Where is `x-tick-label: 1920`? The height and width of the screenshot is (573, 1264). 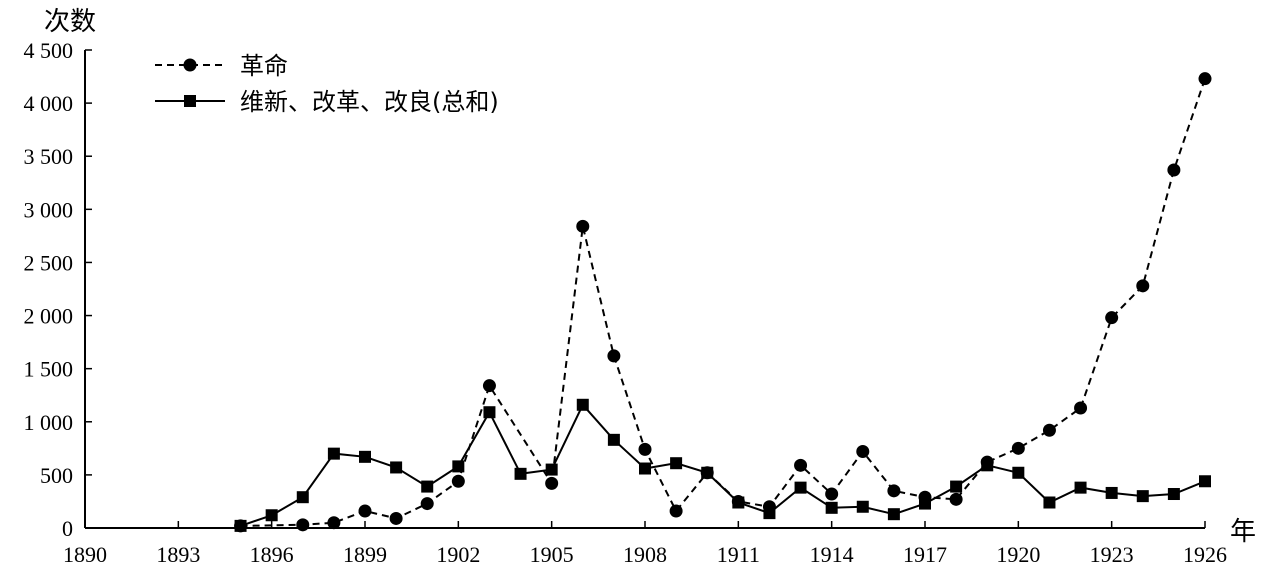
x-tick-label: 1920 is located at coordinates (1018, 554).